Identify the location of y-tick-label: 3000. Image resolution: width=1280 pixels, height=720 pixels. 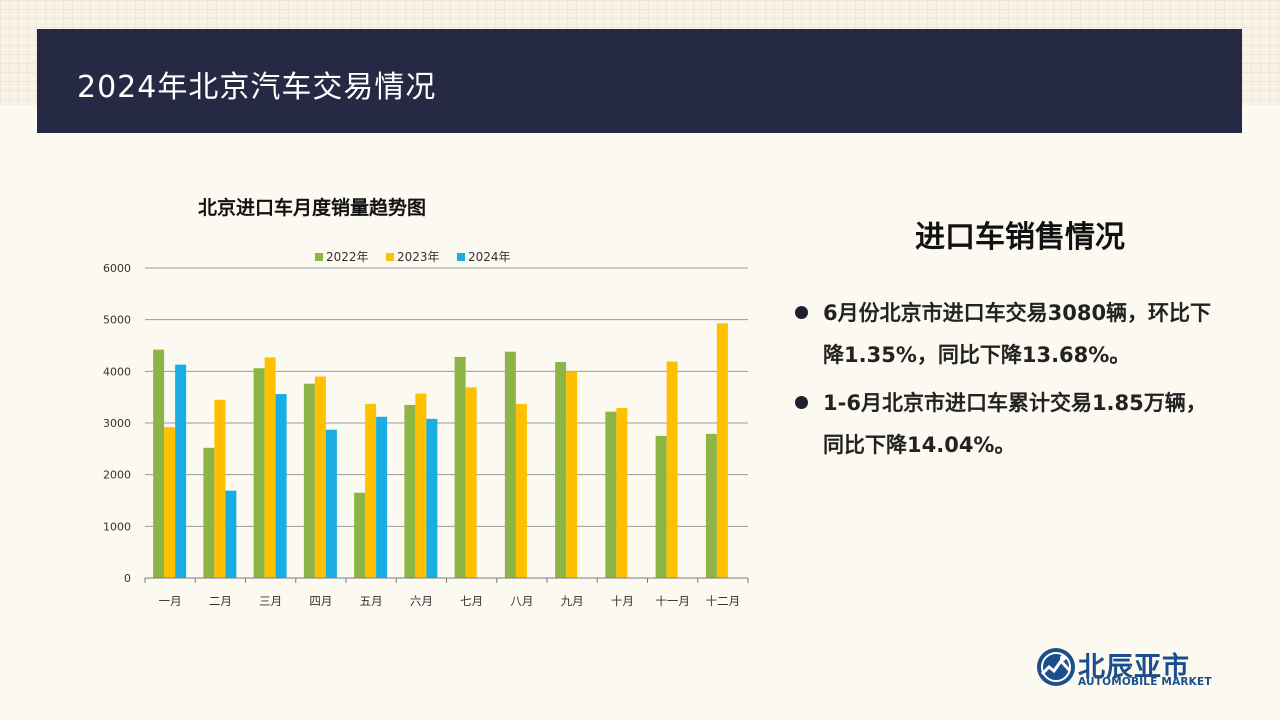
(117, 423).